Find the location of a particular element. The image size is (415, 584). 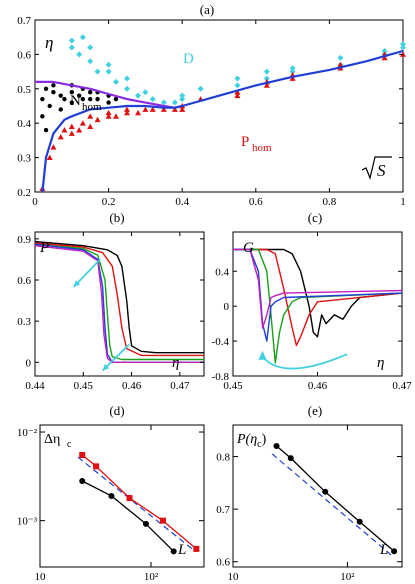

panel-label-e: (e) is located at coordinates (315, 410).